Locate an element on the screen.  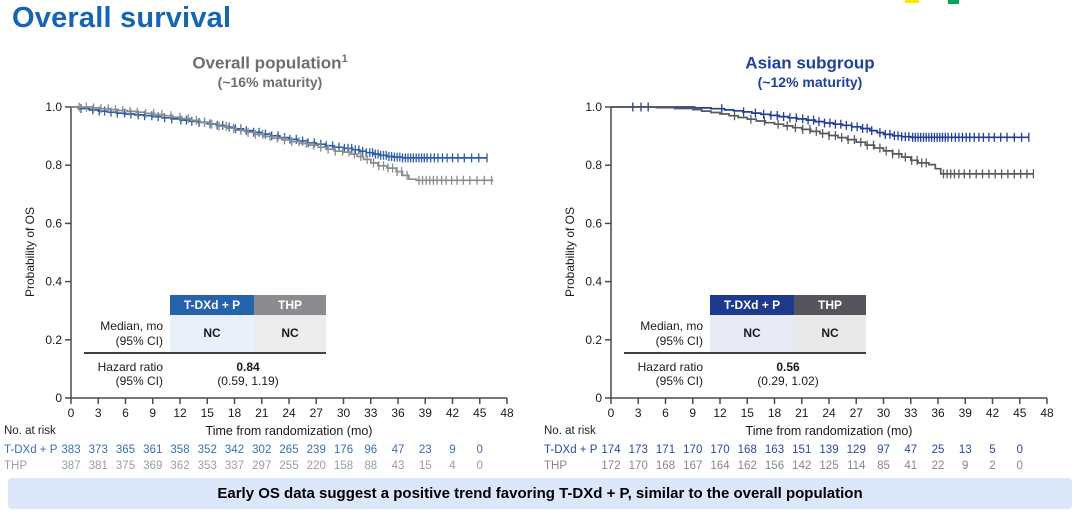
panel-subtitle: (~12% maturity) is located at coordinates (810, 82).